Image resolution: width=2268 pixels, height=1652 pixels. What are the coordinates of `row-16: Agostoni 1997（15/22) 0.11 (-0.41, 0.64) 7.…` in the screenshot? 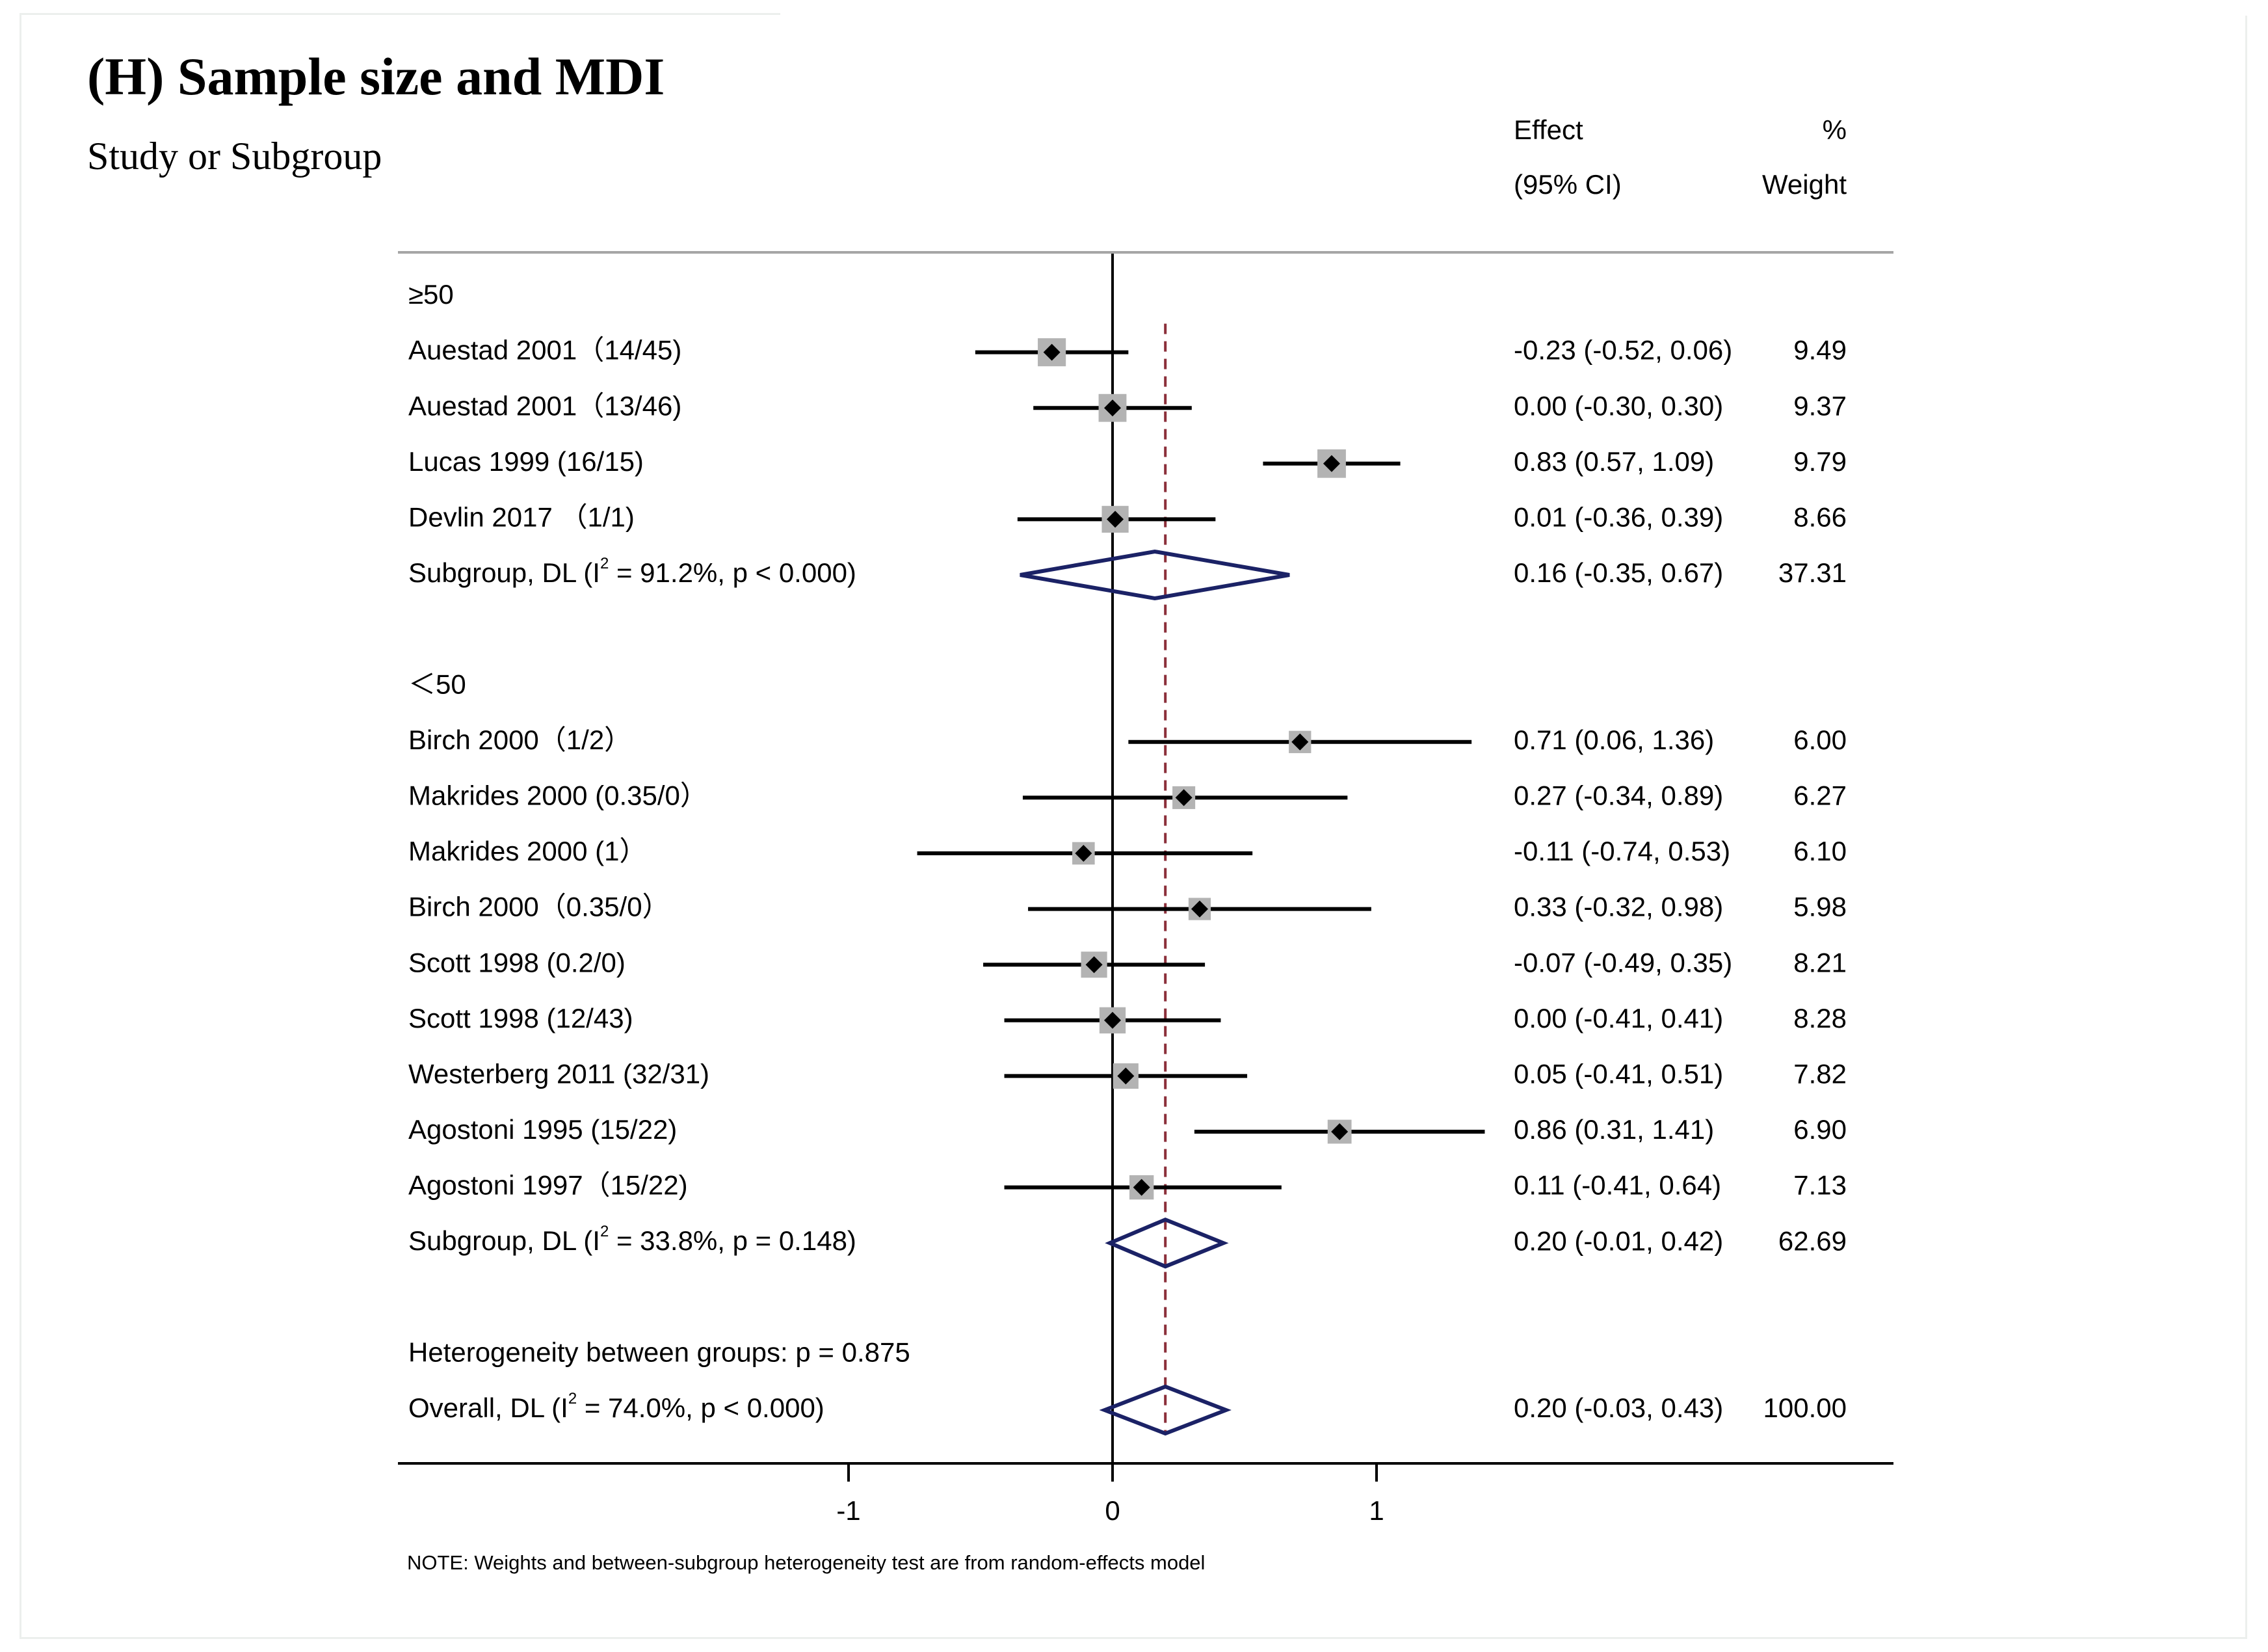 It's located at (1127, 1185).